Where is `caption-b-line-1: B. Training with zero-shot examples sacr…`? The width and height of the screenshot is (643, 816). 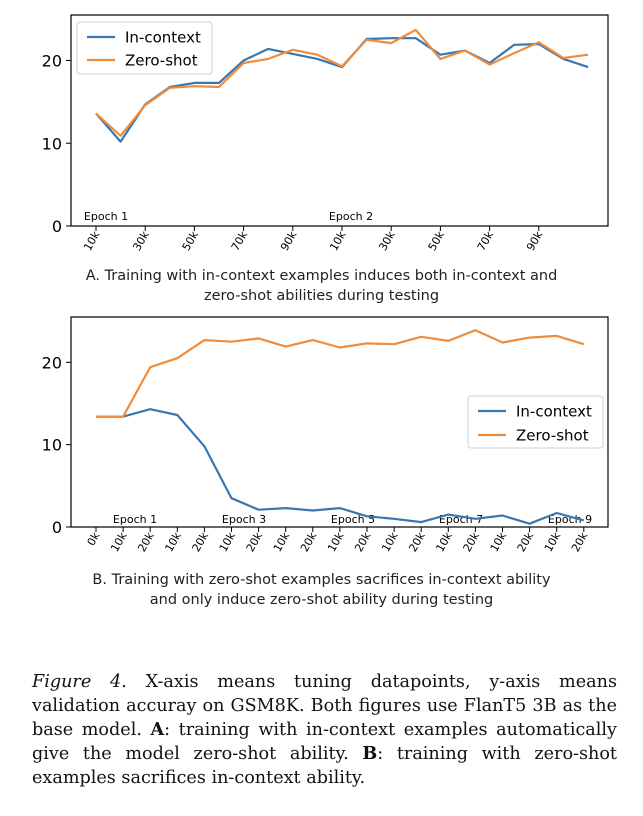 caption-b-line-1: B. Training with zero-shot examples sacr… is located at coordinates (321, 580).